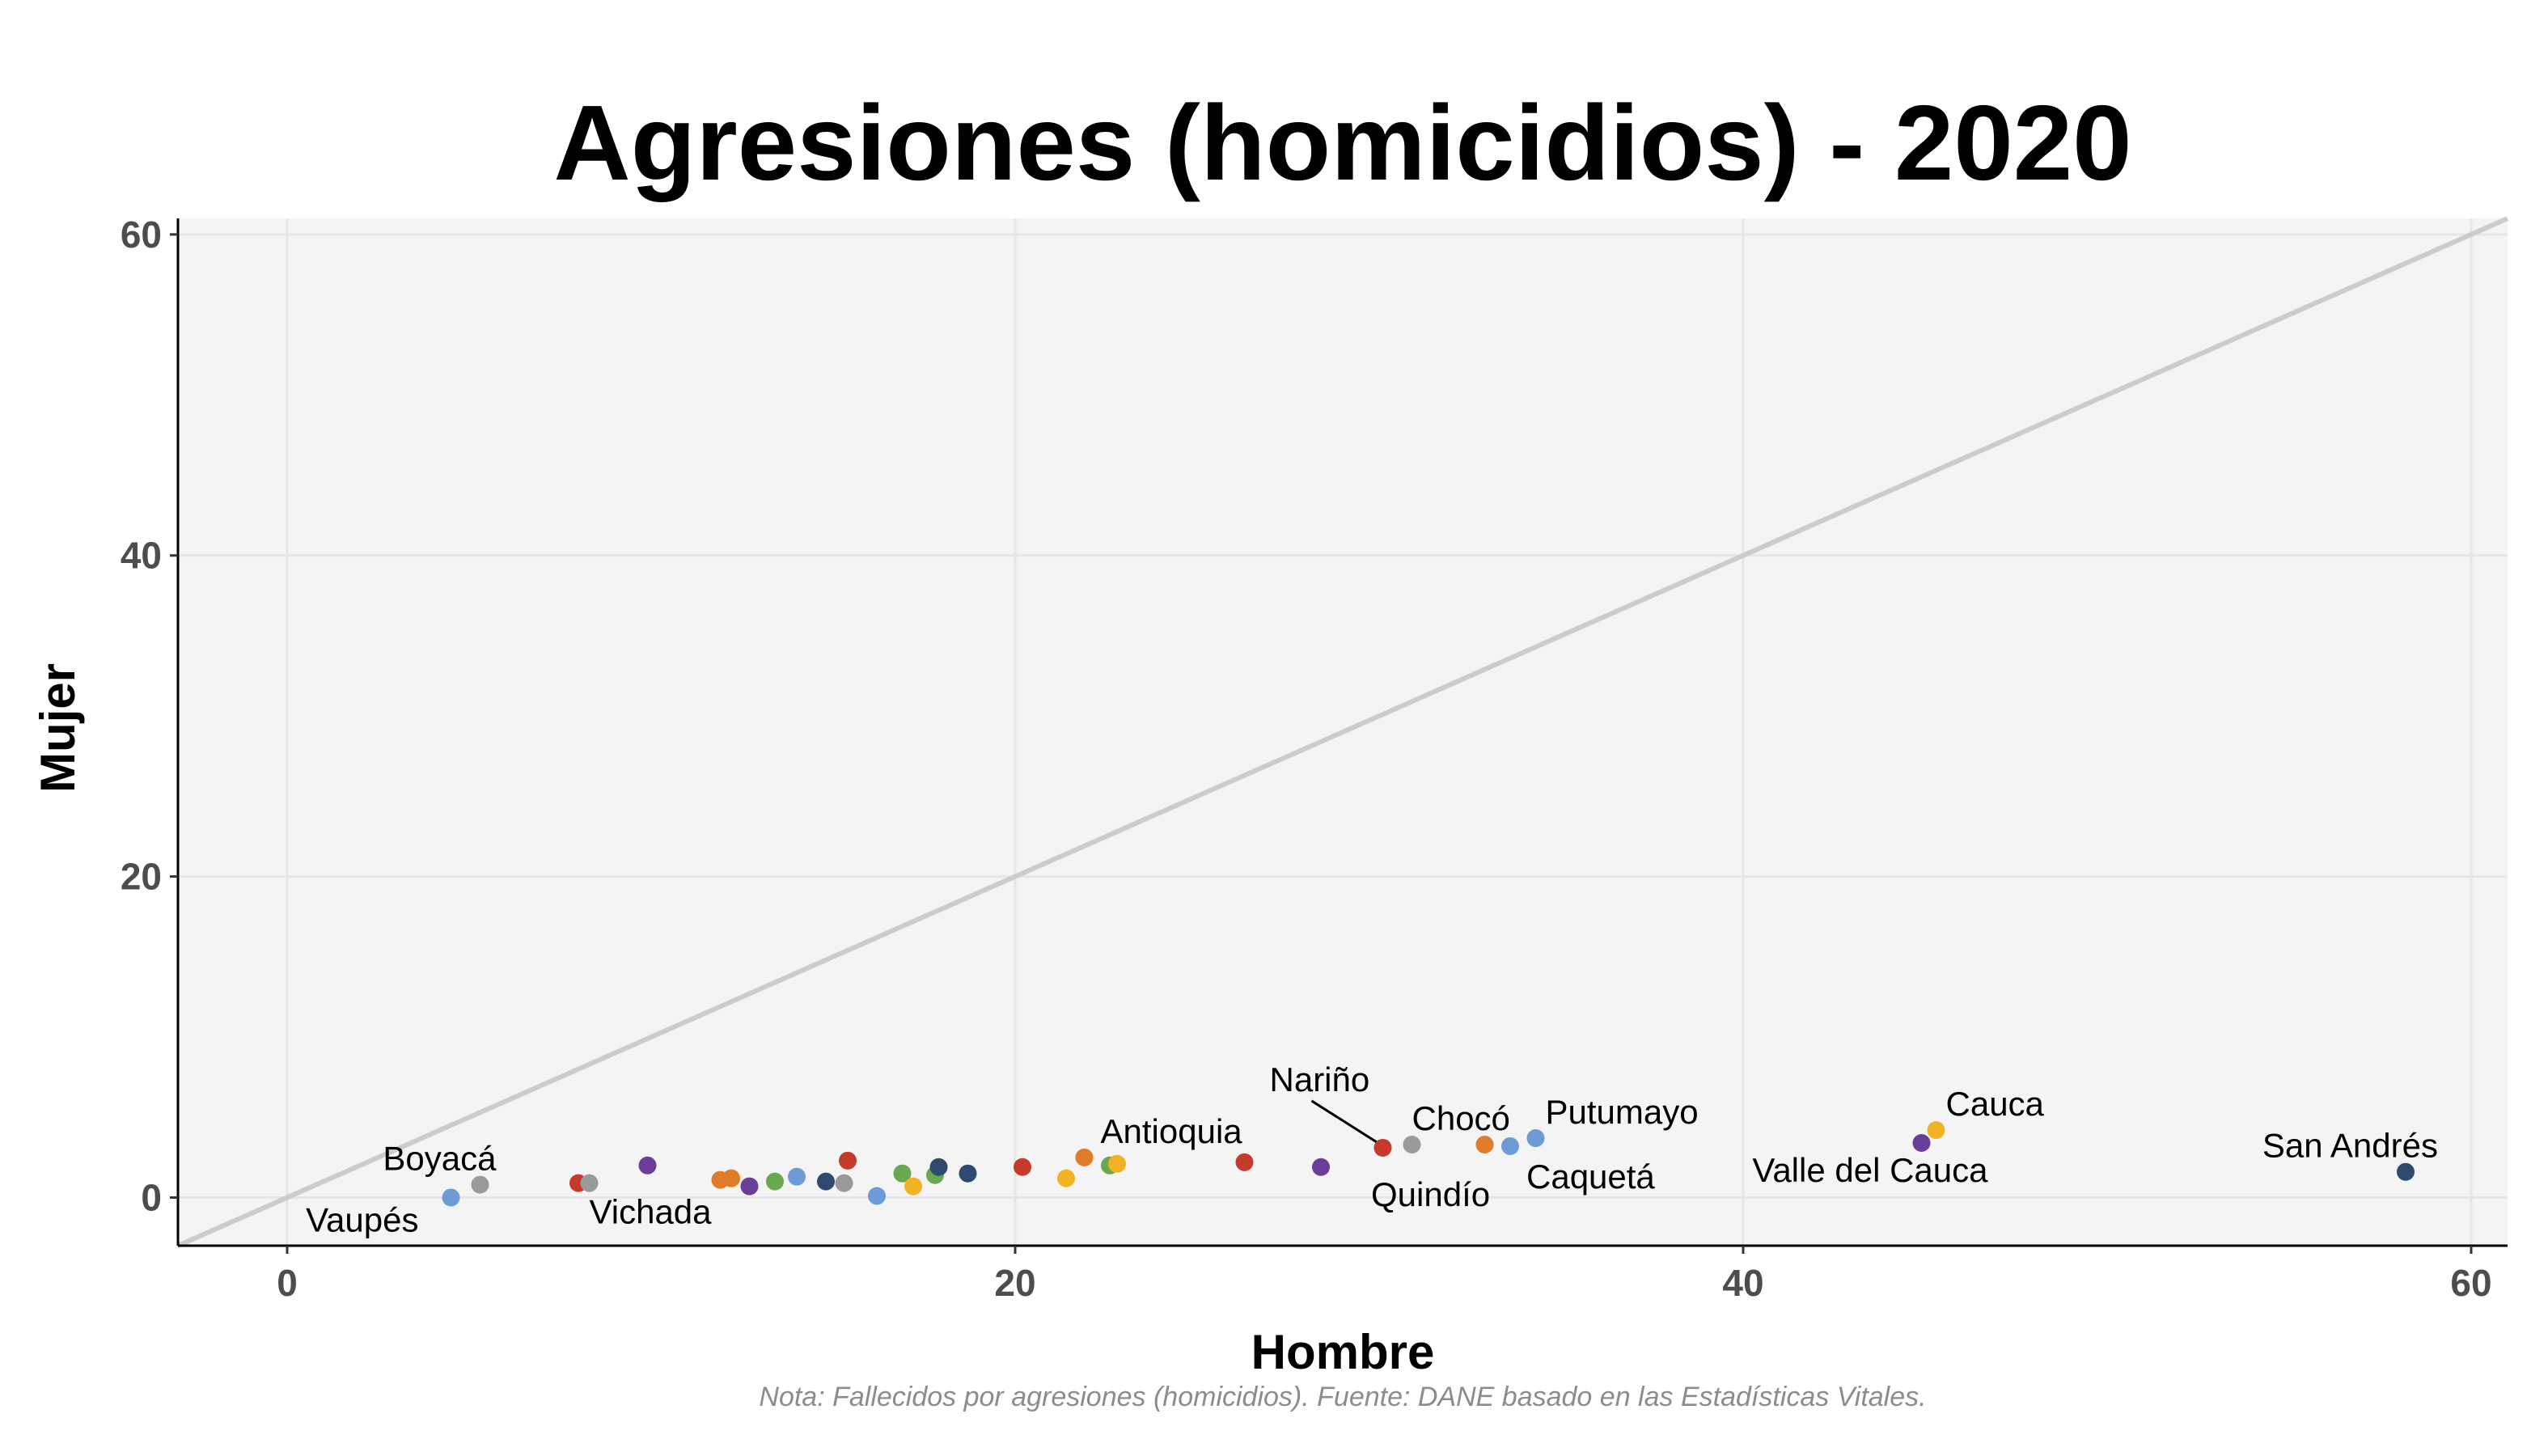  Describe the element at coordinates (1342, 142) in the screenshot. I see `chart-title: Agresiones (homicidios) - 2020` at that location.